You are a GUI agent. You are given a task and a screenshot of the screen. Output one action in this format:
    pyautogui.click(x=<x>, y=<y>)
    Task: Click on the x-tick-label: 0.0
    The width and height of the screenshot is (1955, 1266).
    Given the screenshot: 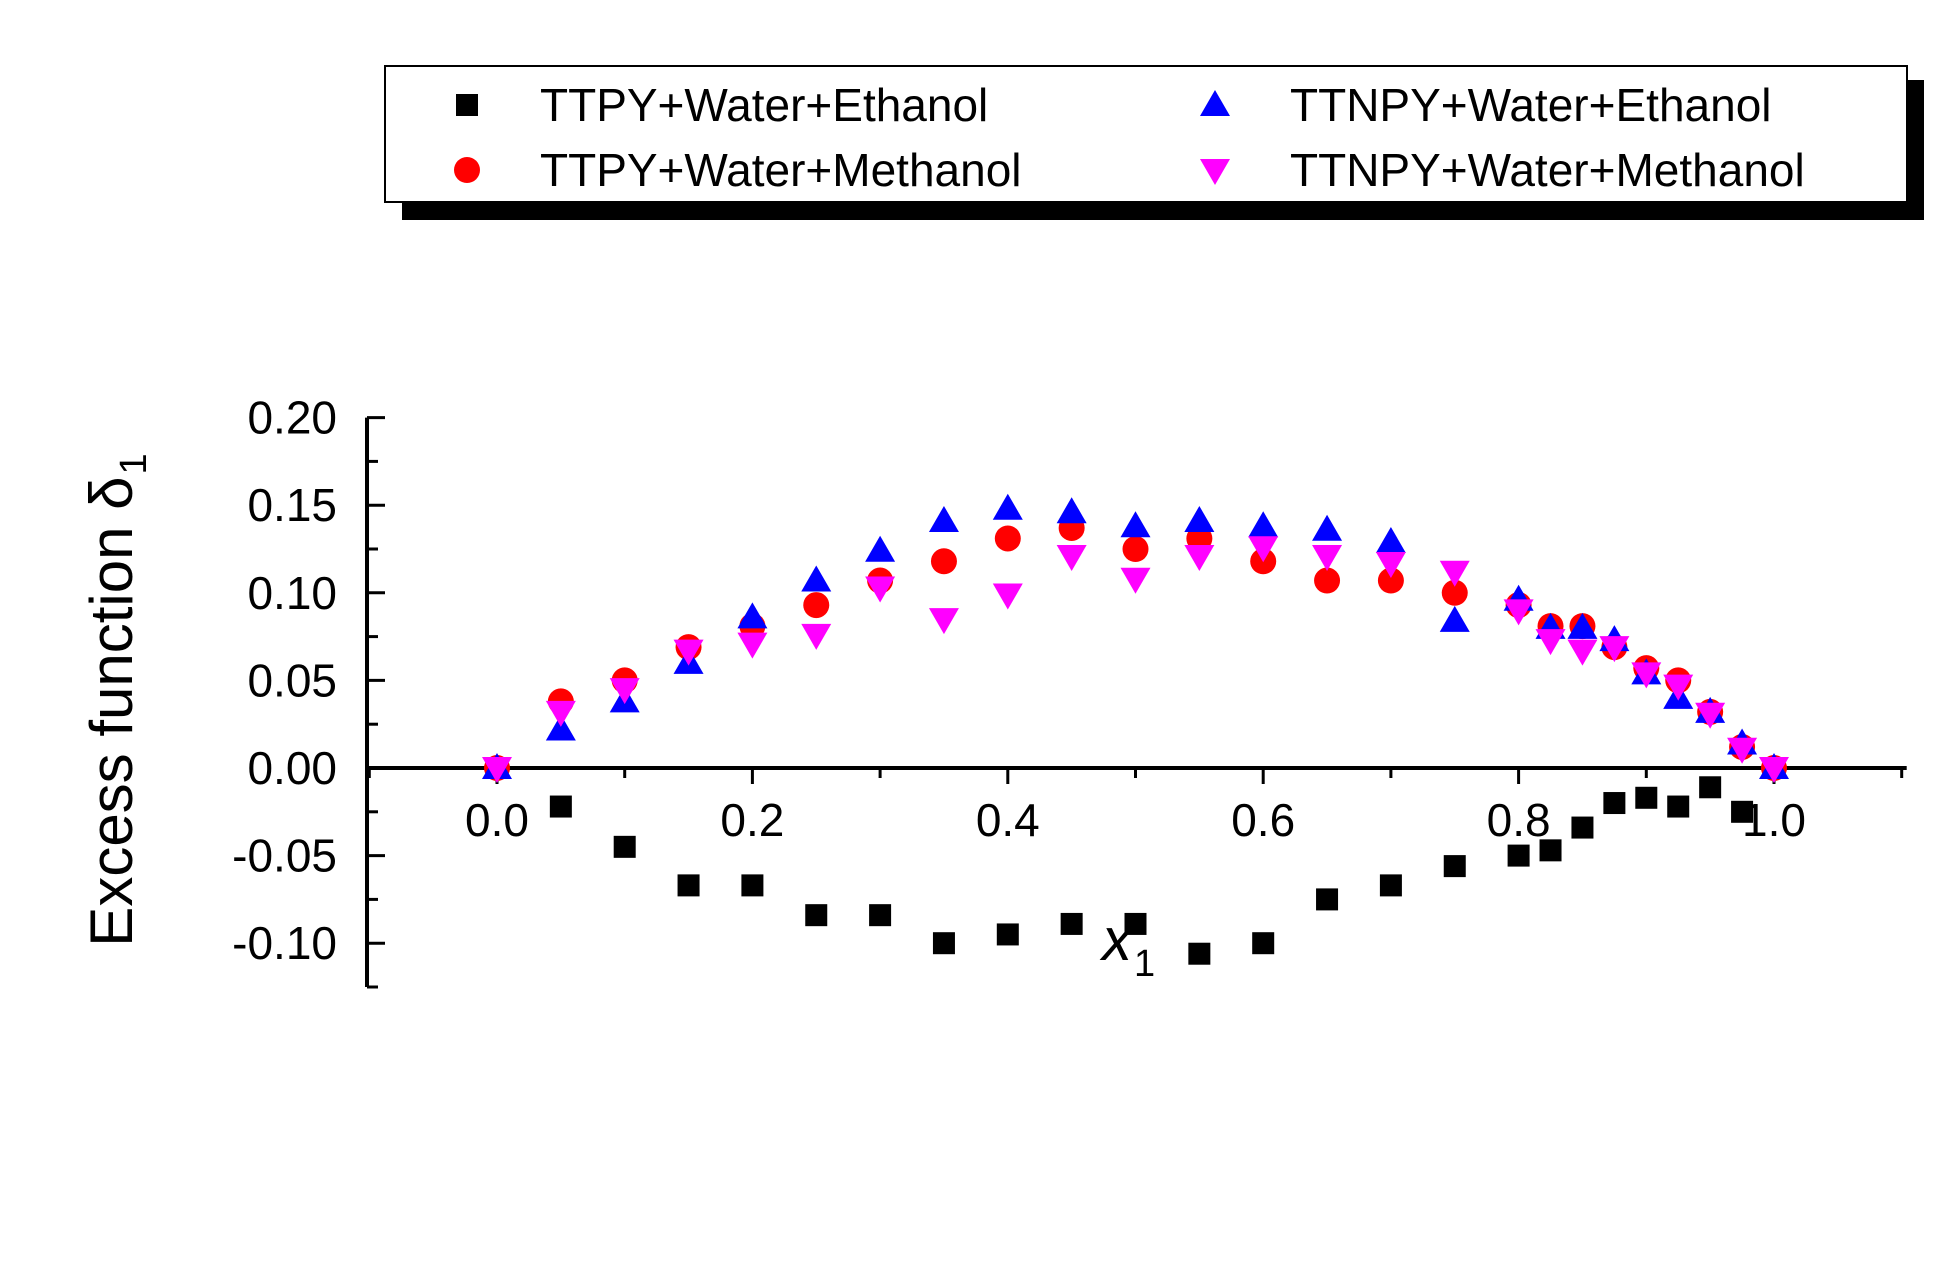 What is the action you would take?
    pyautogui.click(x=497, y=820)
    